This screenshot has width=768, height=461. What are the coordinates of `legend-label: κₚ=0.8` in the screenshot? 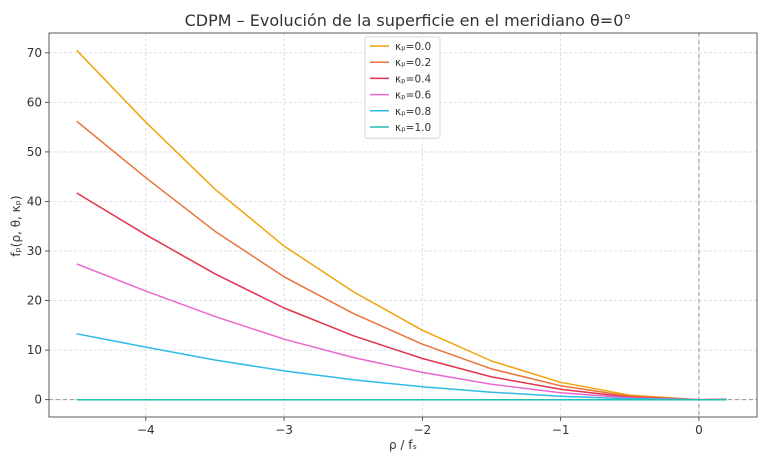 It's located at (413, 112).